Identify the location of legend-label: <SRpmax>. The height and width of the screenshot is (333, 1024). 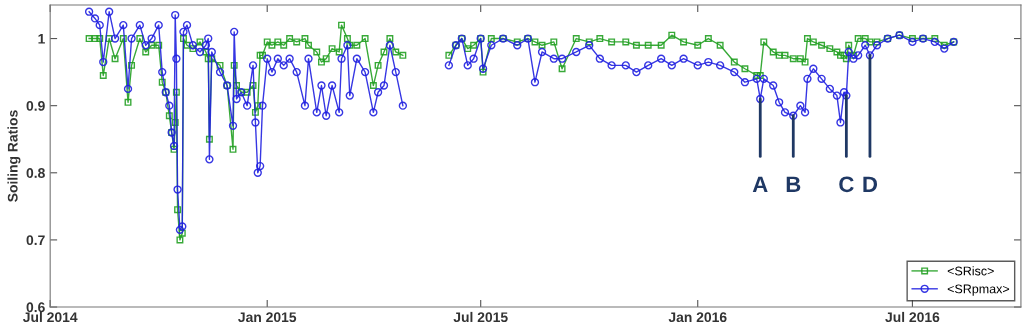
(978, 290).